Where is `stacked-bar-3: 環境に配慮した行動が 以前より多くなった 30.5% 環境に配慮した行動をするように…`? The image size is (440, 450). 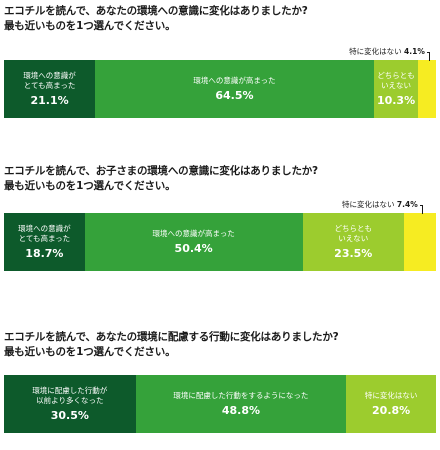 stacked-bar-3: 環境に配慮した行動が 以前より多くなった 30.5% 環境に配慮した行動をするように… is located at coordinates (220, 404).